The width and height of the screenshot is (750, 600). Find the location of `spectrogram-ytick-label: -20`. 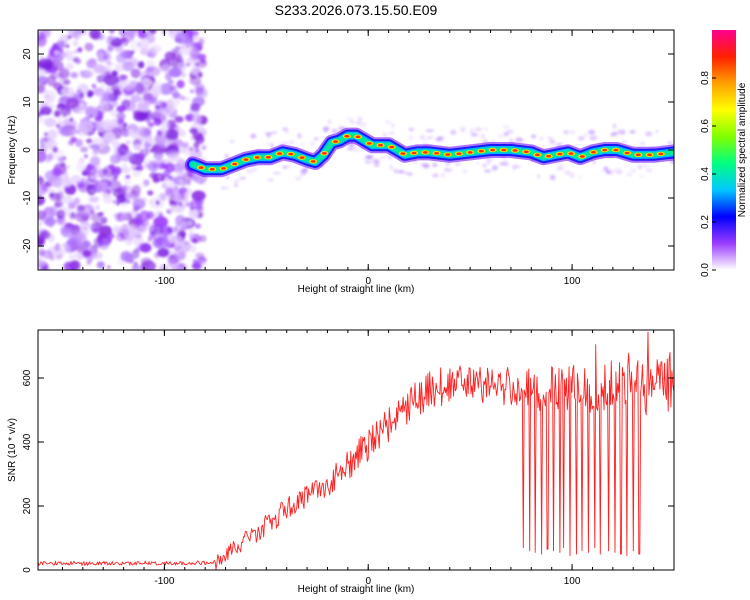

spectrogram-ytick-label: -20 is located at coordinates (27, 245).